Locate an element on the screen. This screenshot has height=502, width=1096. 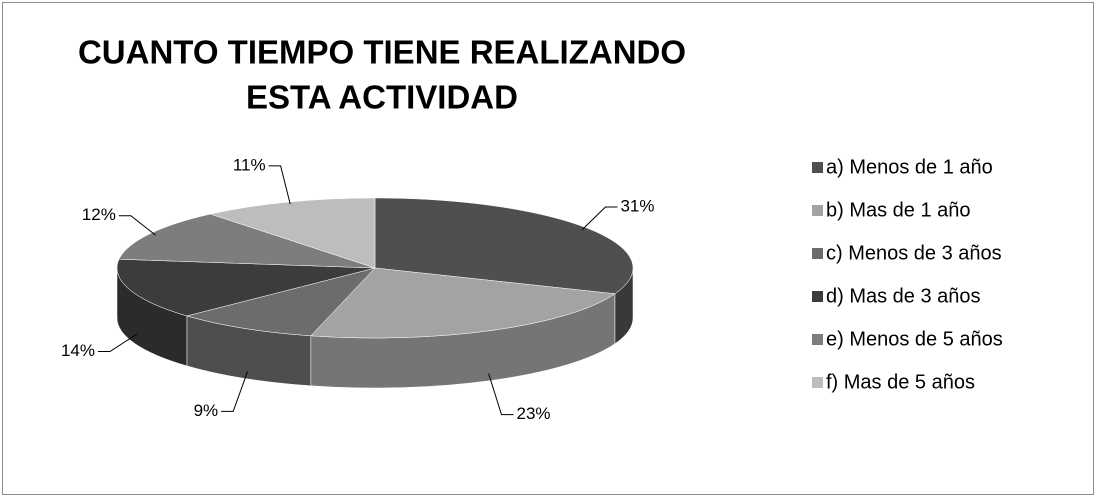
legend-label: a) Menos de 1 año is located at coordinates (909, 167).